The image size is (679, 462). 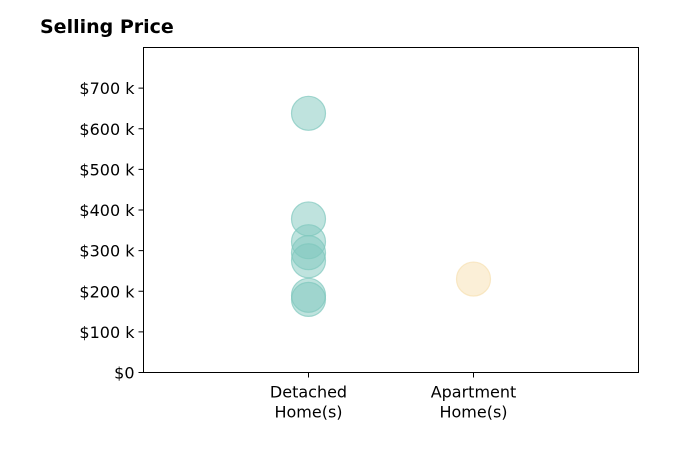 I want to click on y-tick-label: $600 k, so click(x=107, y=129).